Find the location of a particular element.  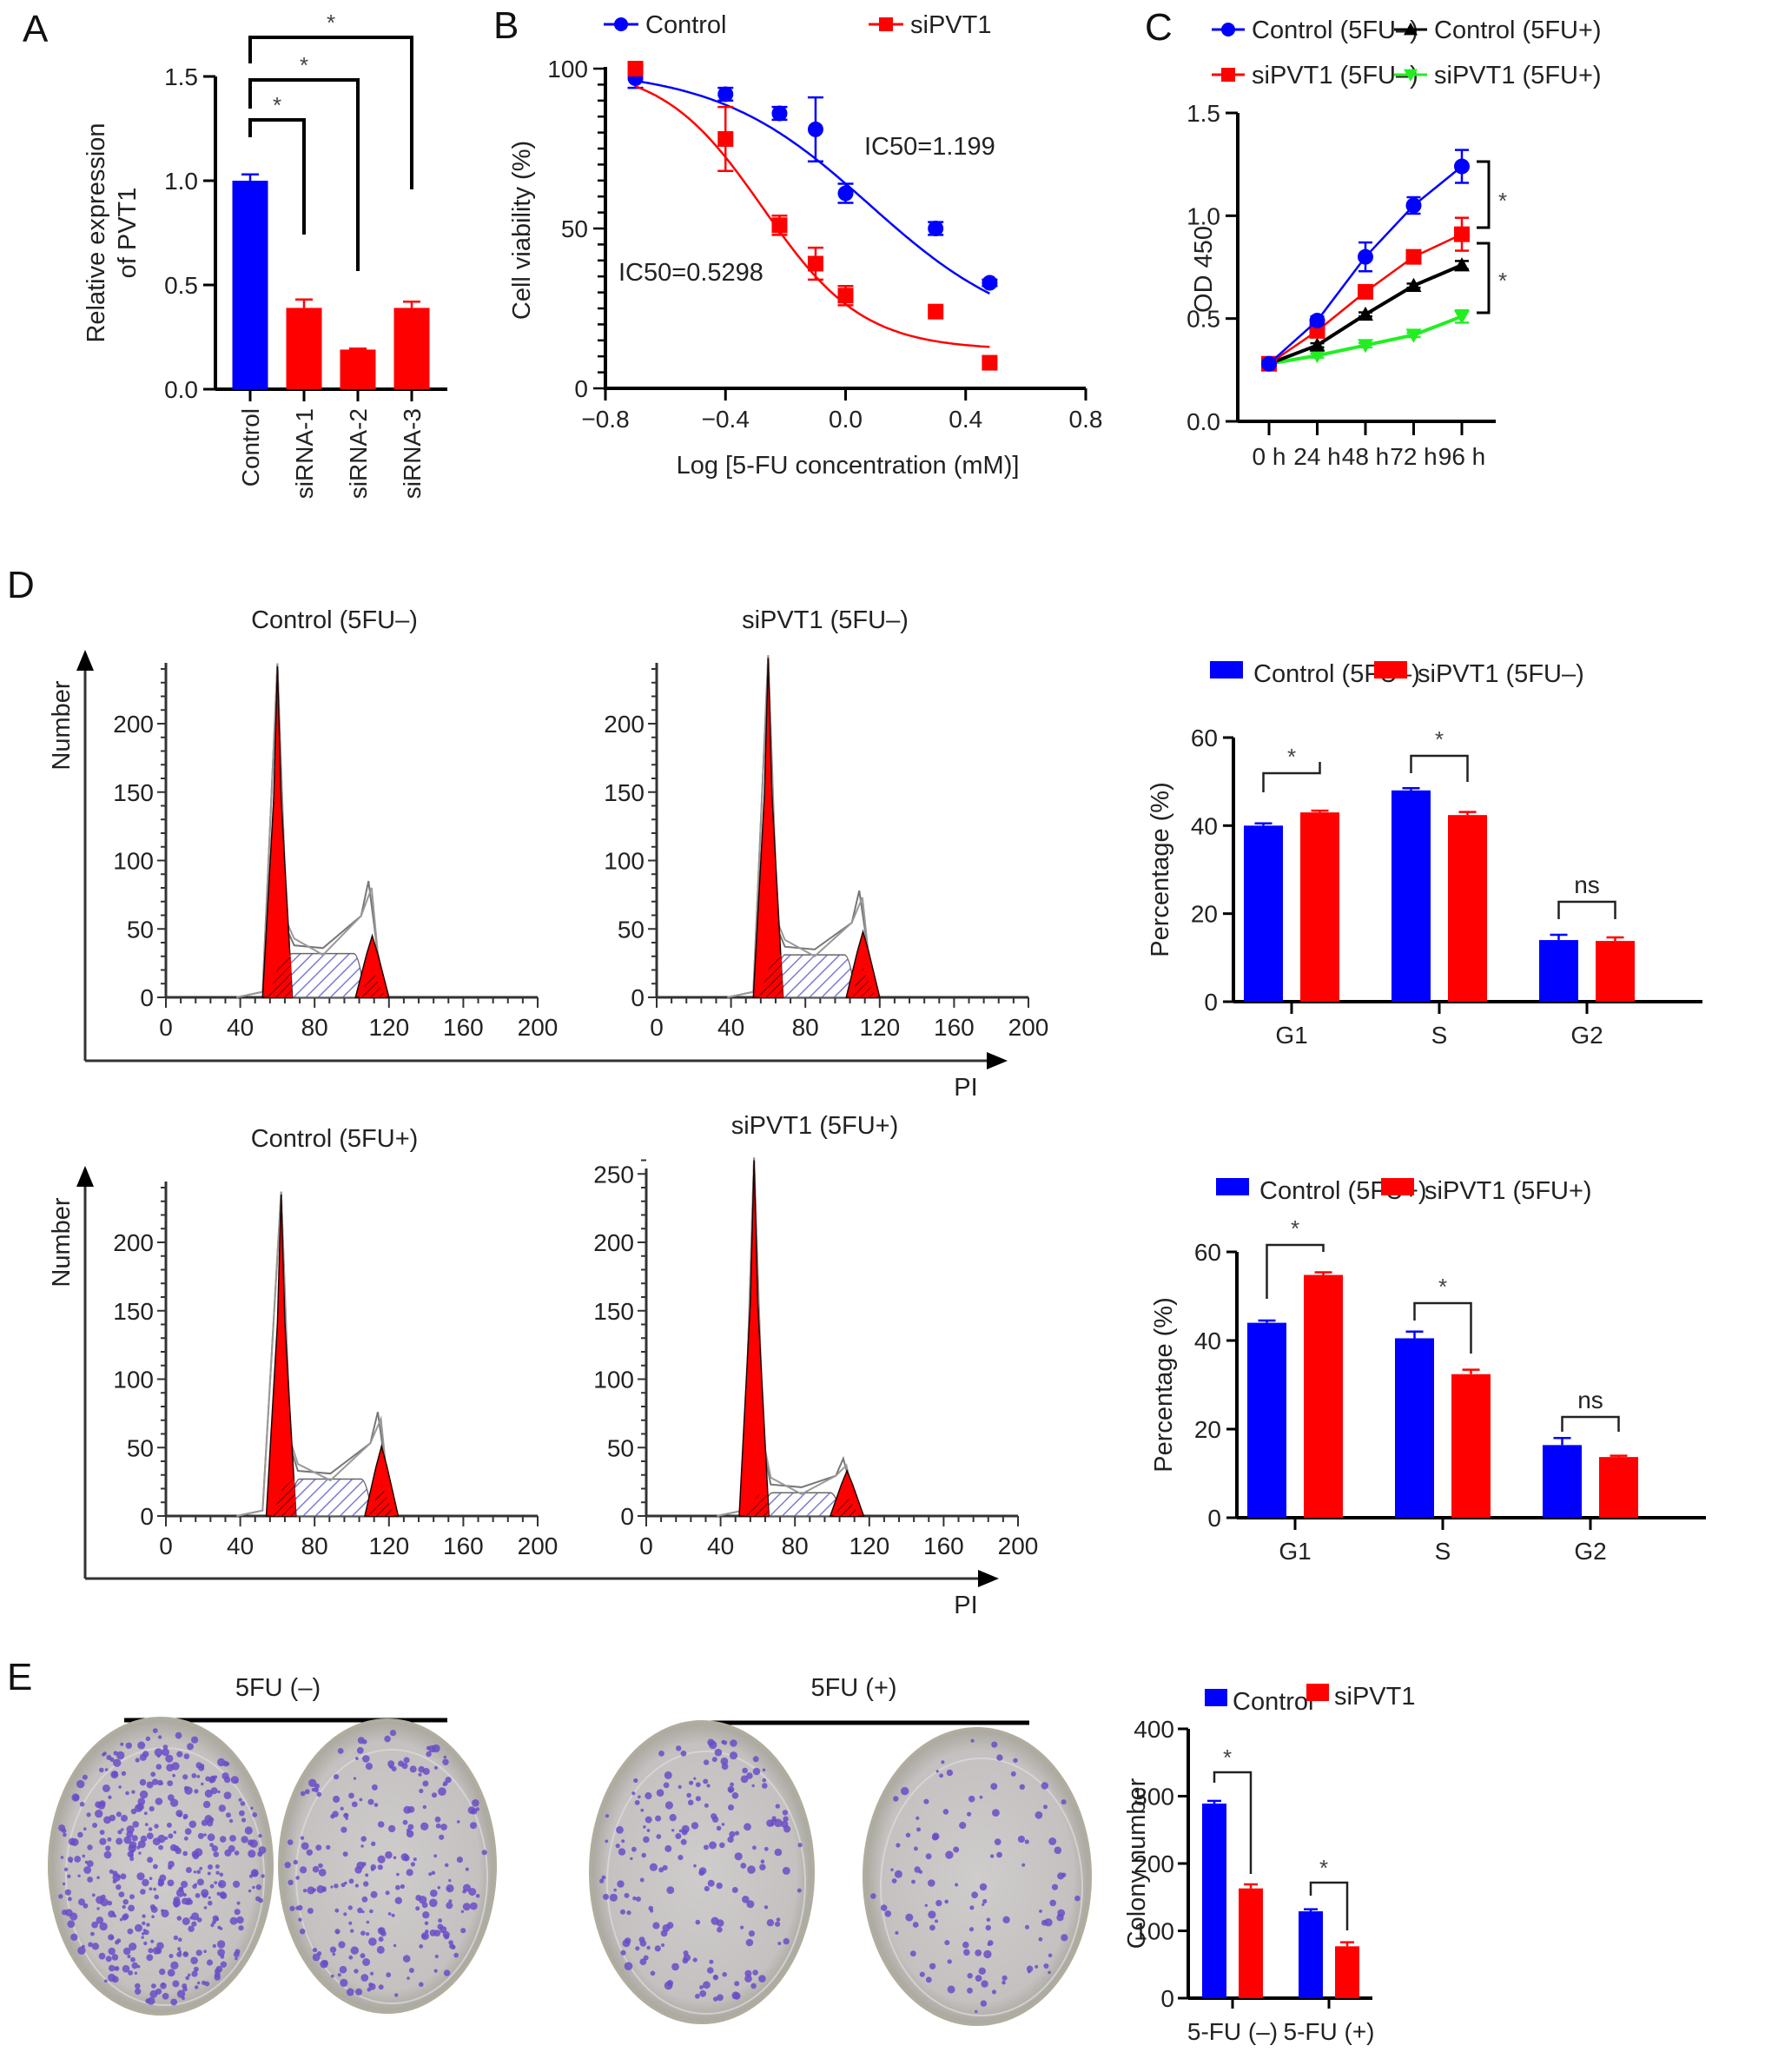

s-phase-region is located at coordinates (814, 976).